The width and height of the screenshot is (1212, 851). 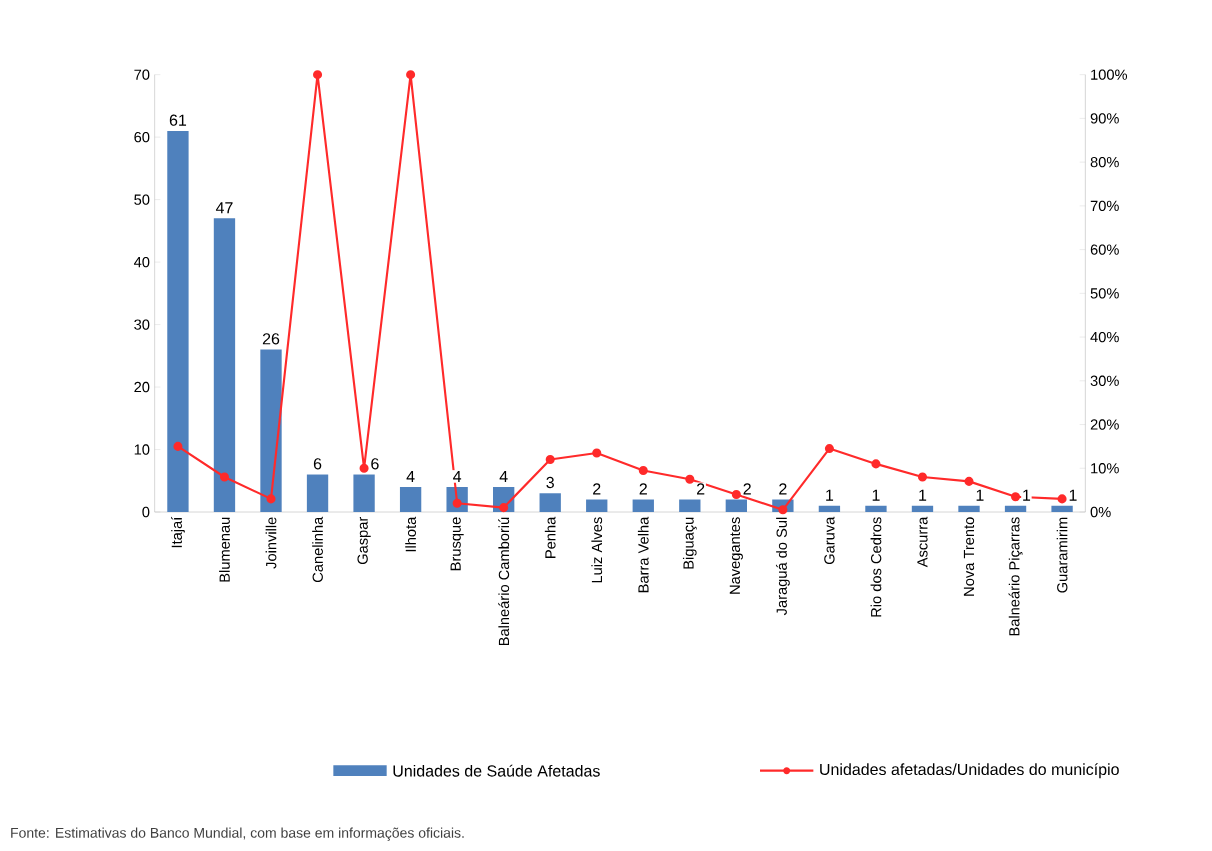 I want to click on y2-tick-label: 30%, so click(x=1104, y=381).